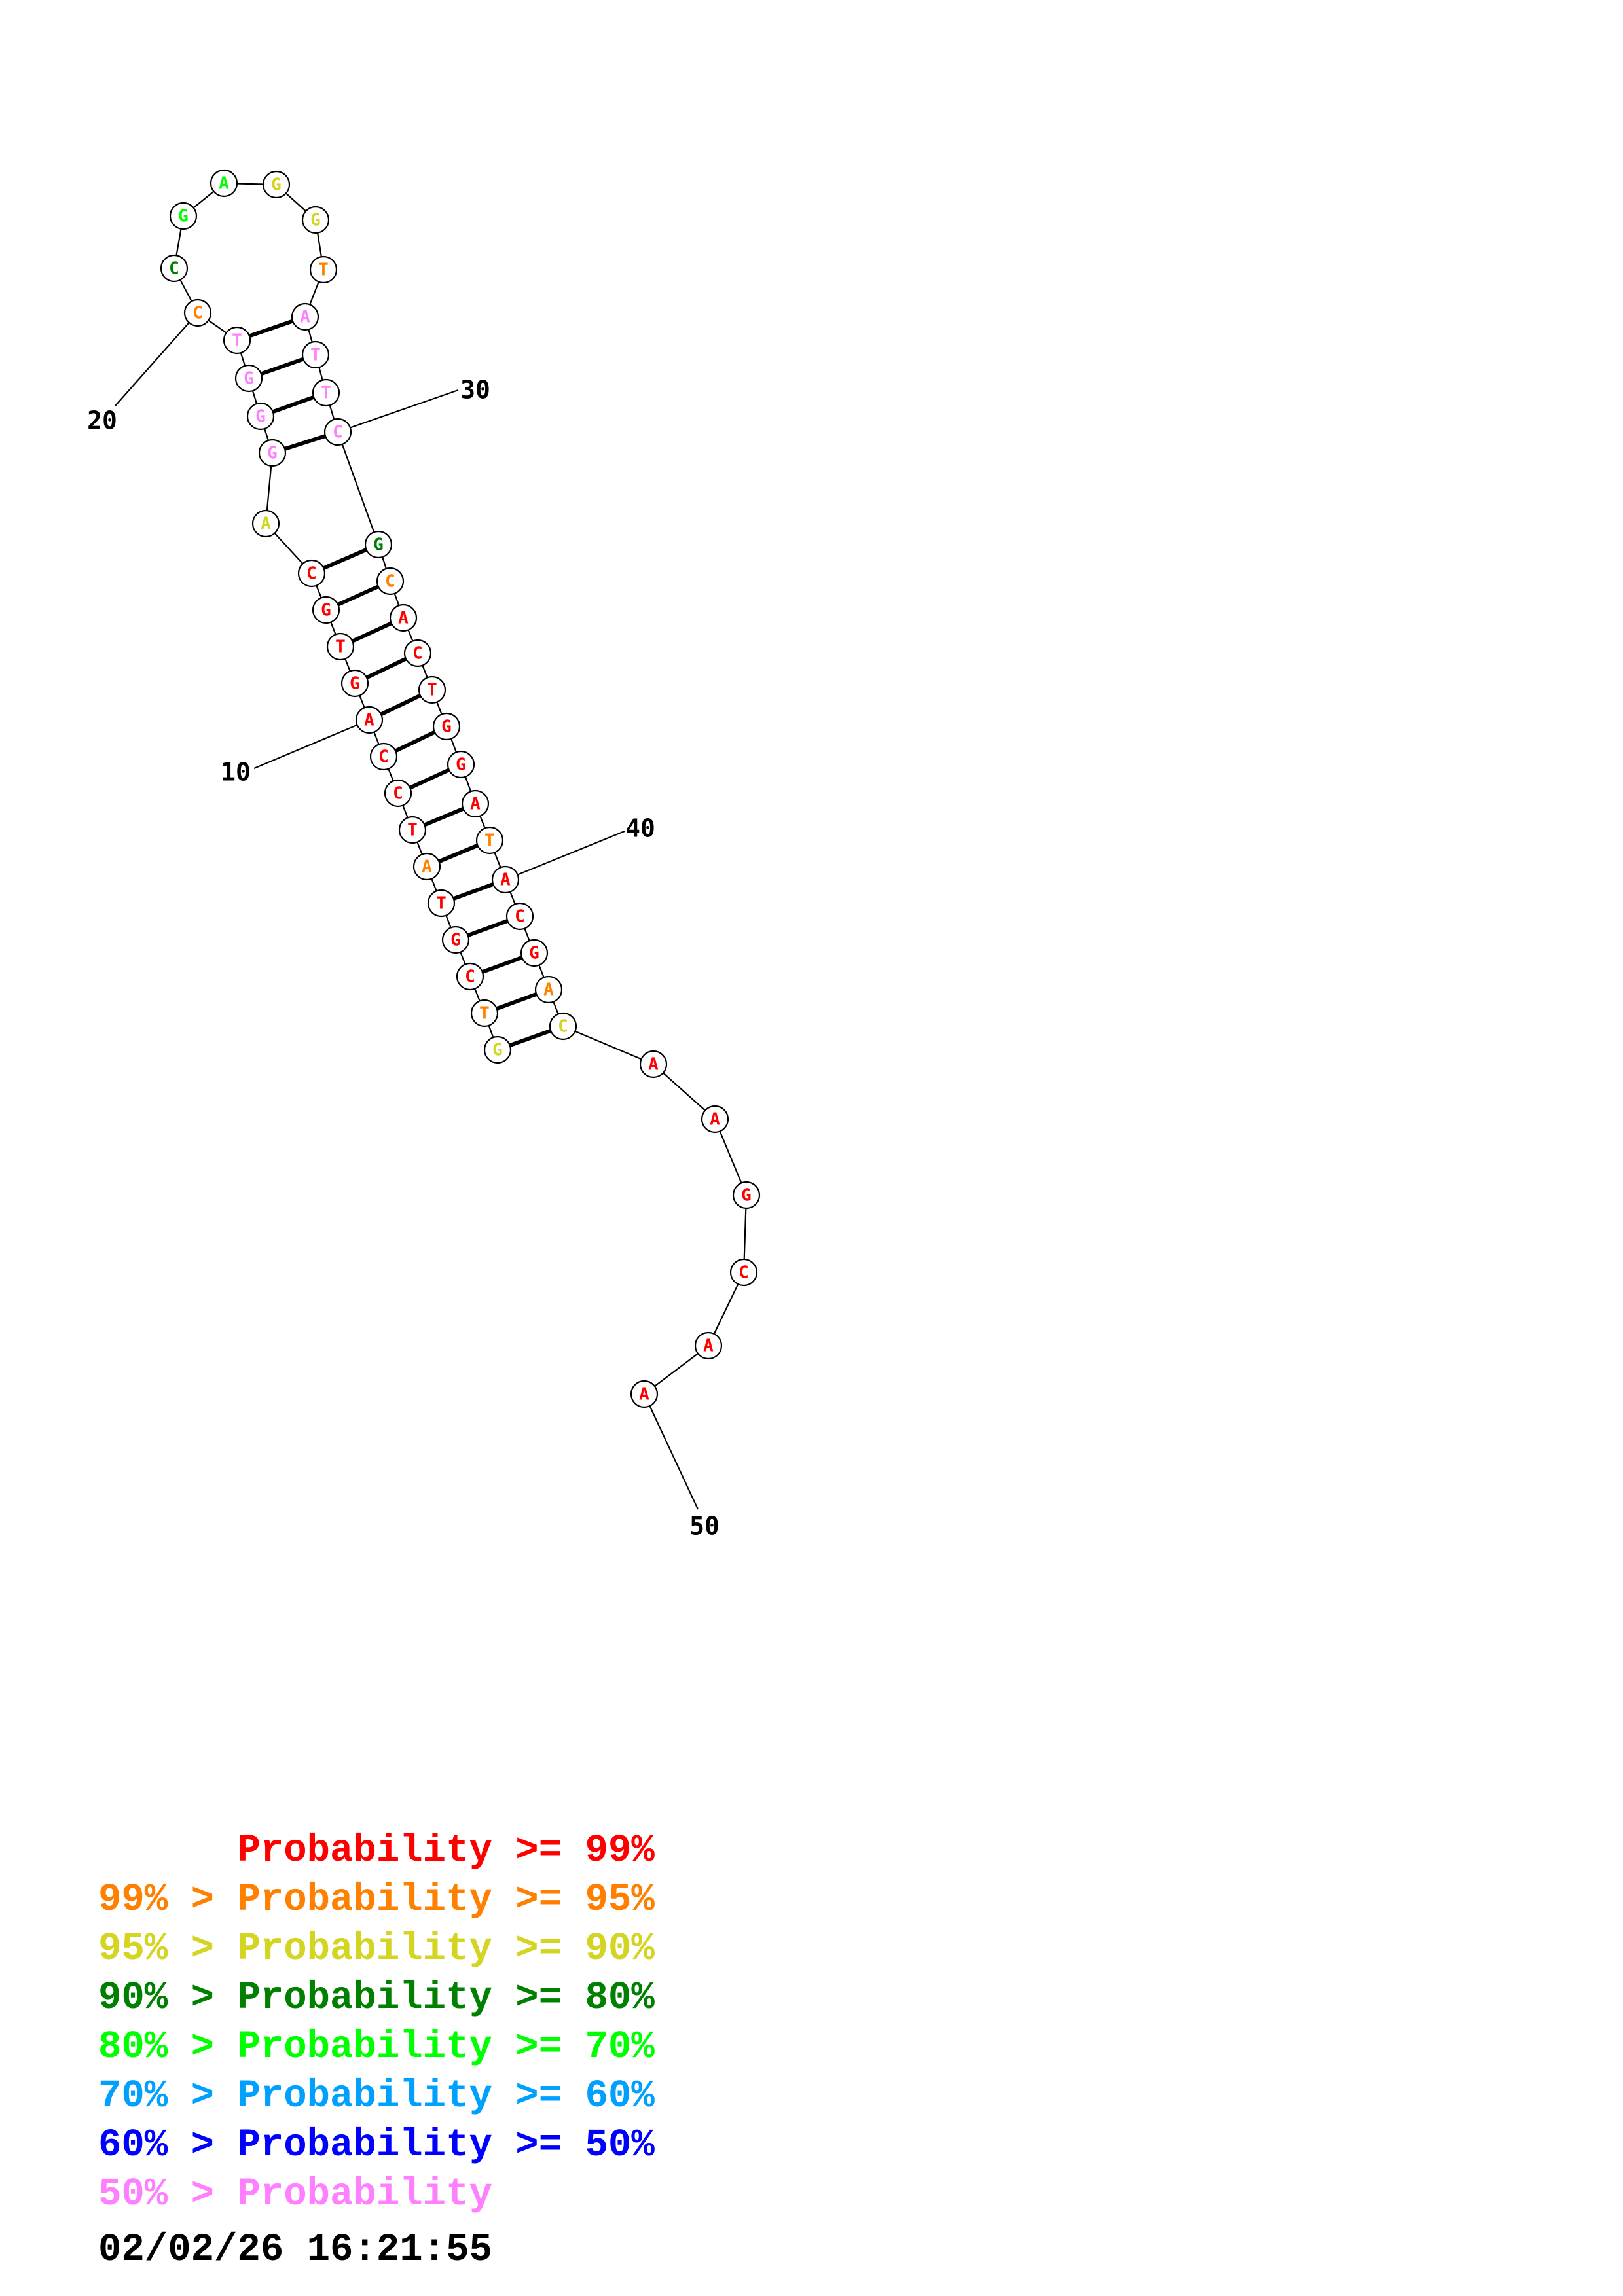 The height and width of the screenshot is (2296, 1623). What do you see at coordinates (446, 2047) in the screenshot?
I see `legend-text: Probability >= 70%` at bounding box center [446, 2047].